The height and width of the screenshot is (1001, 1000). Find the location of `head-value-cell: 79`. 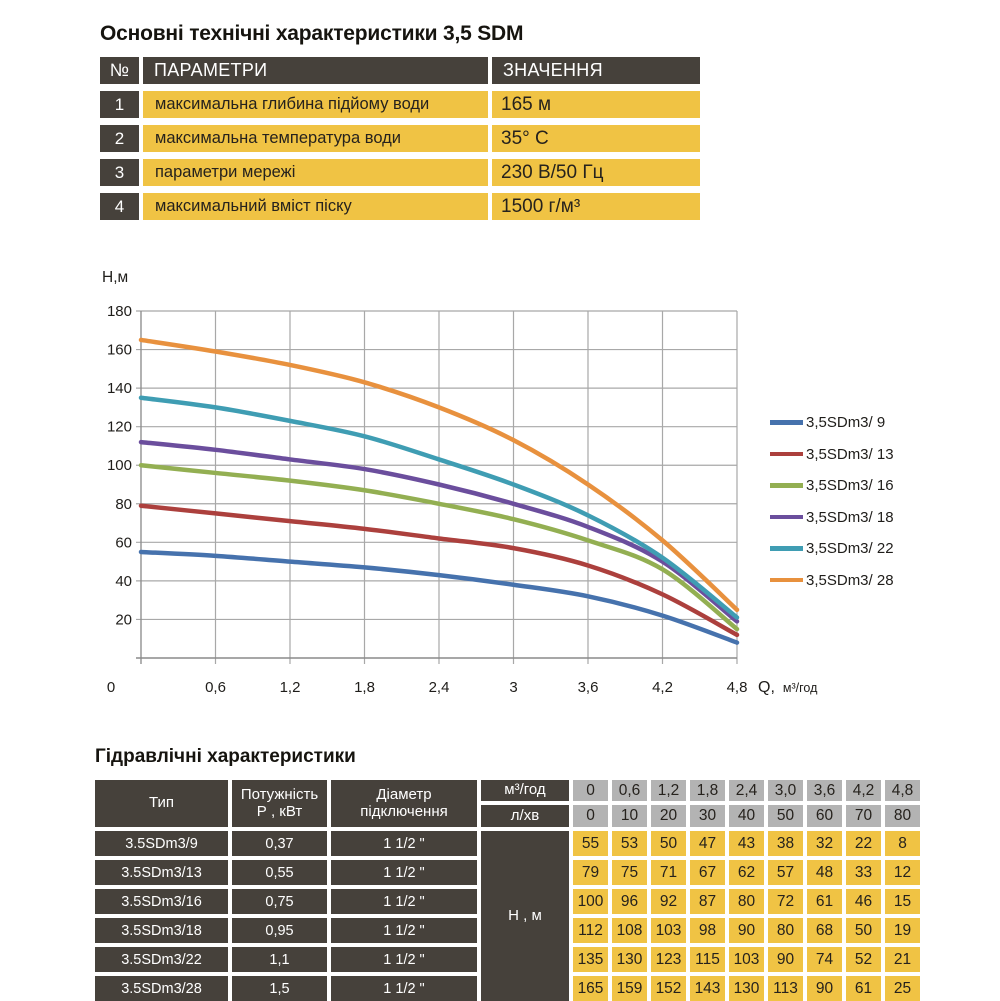

head-value-cell: 79 is located at coordinates (590, 872).